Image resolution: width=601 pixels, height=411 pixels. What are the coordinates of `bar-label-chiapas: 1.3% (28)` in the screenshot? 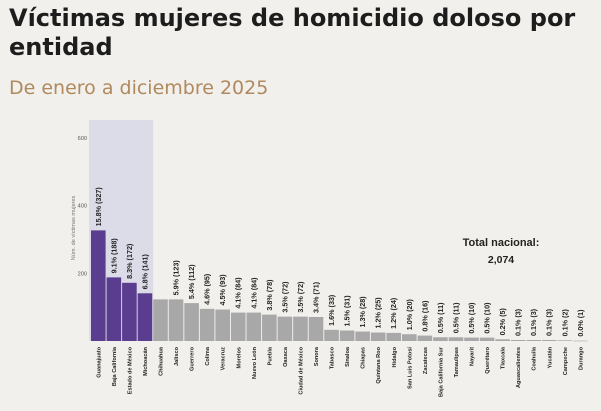 It's located at (362, 312).